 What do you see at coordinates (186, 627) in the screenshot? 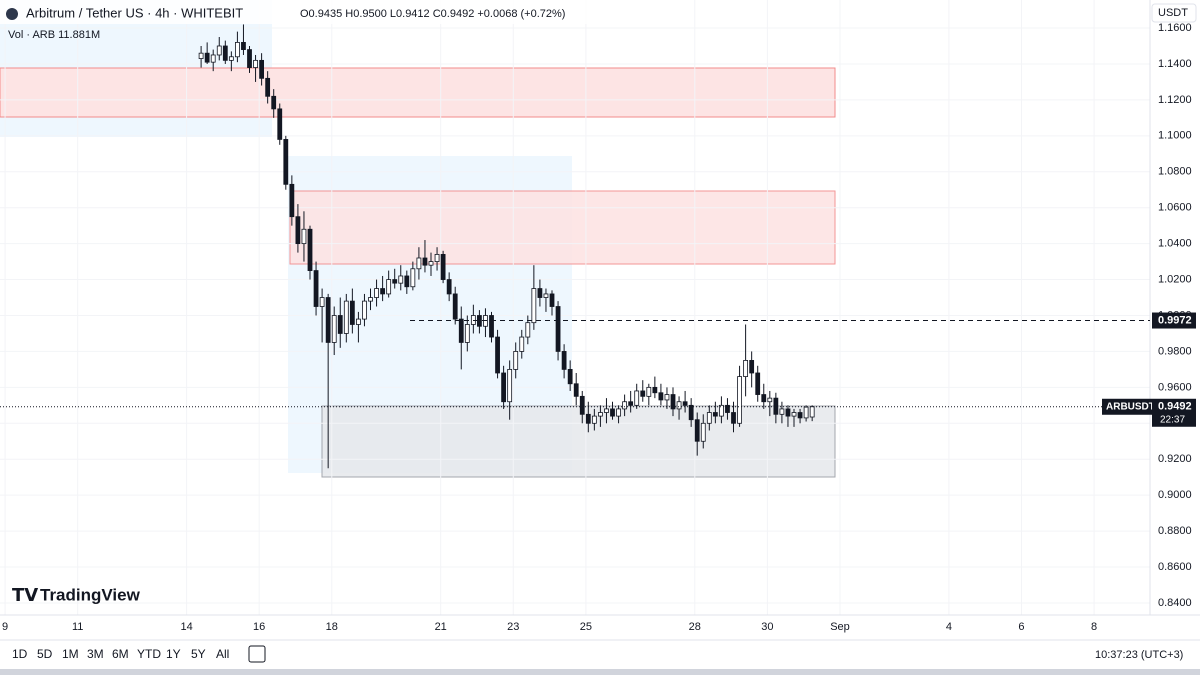
I see `x-tick-label: 14` at bounding box center [186, 627].